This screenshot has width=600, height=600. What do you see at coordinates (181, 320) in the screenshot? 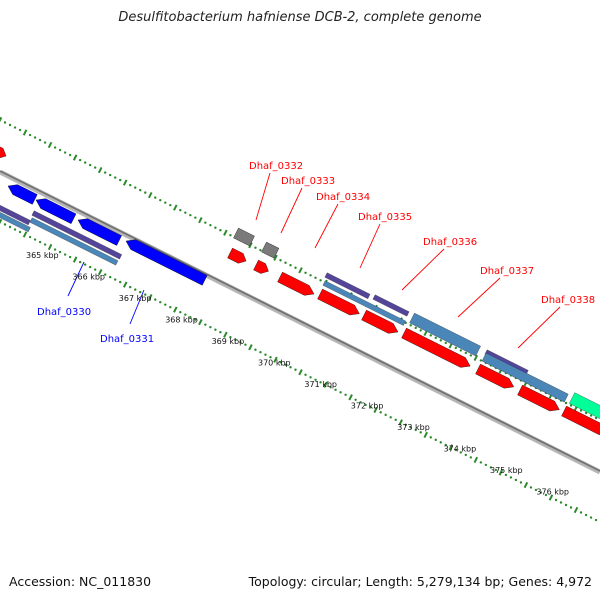
I see `kbp-label: 368 kbp` at bounding box center [181, 320].